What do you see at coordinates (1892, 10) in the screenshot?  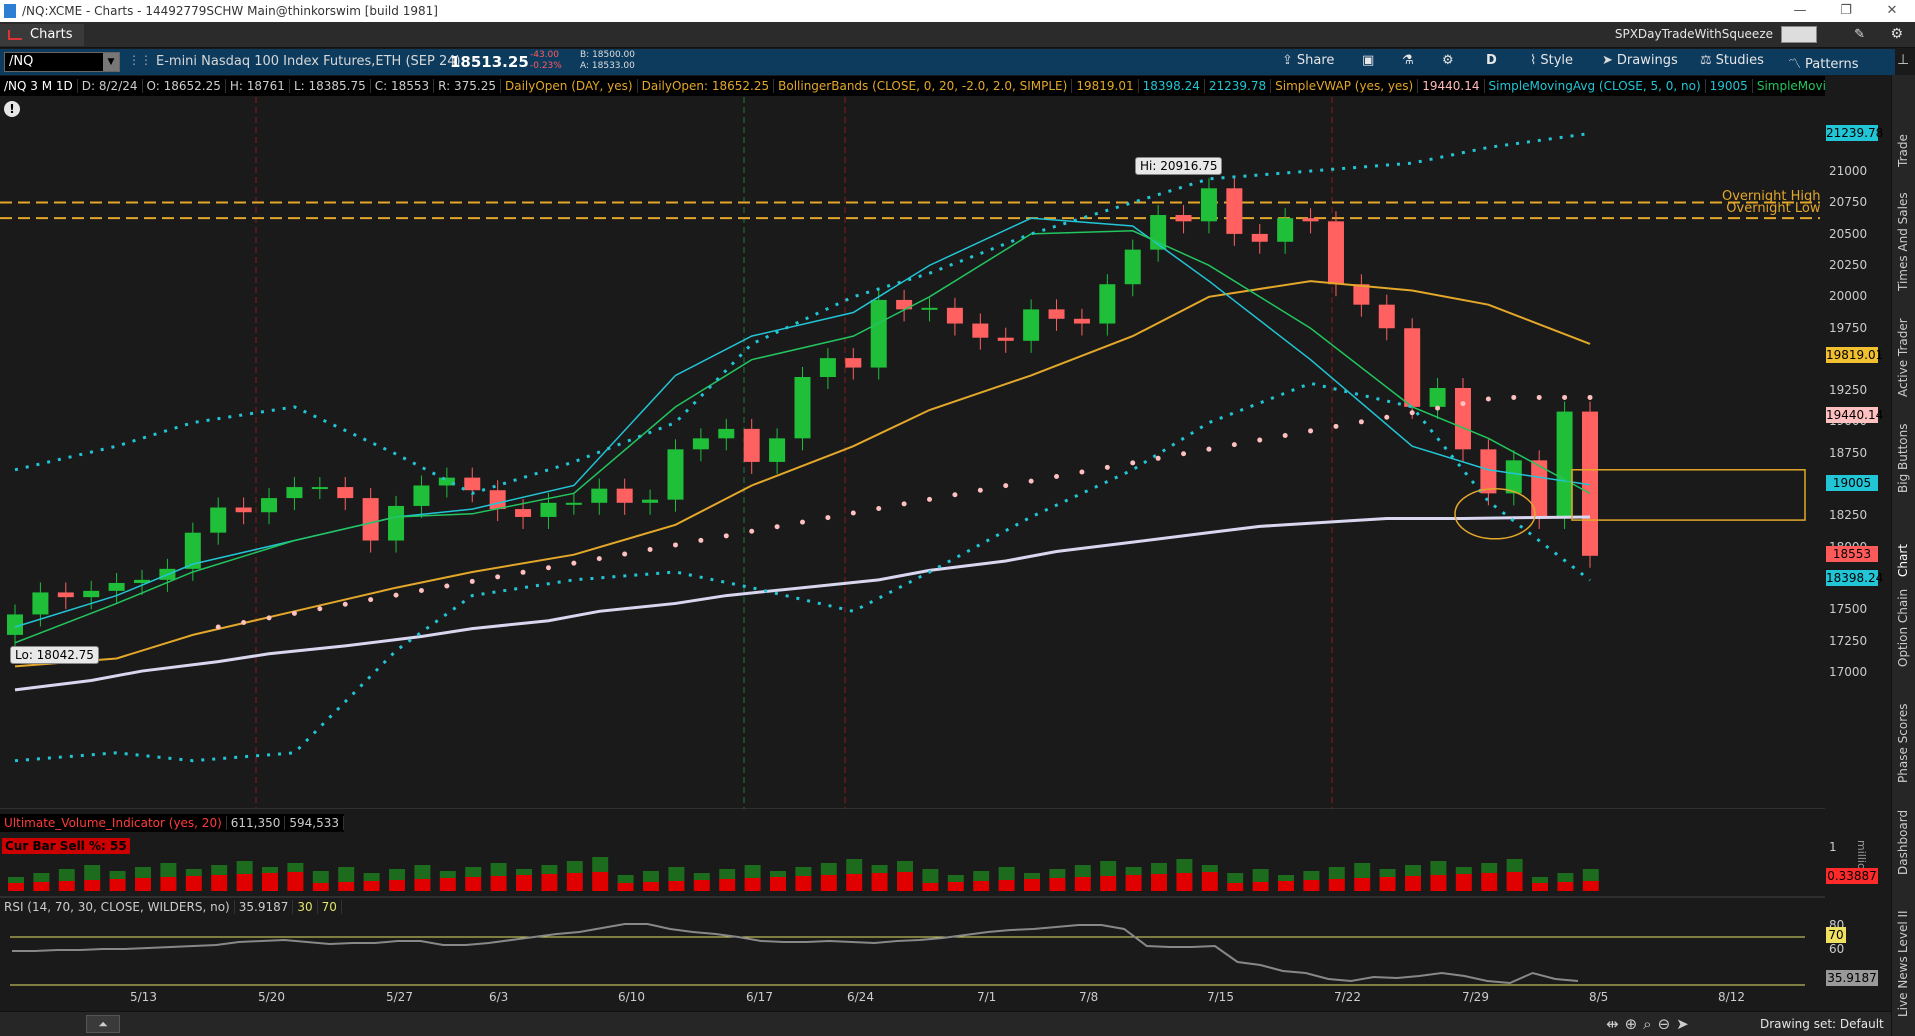 I see `close-button: ✕` at bounding box center [1892, 10].